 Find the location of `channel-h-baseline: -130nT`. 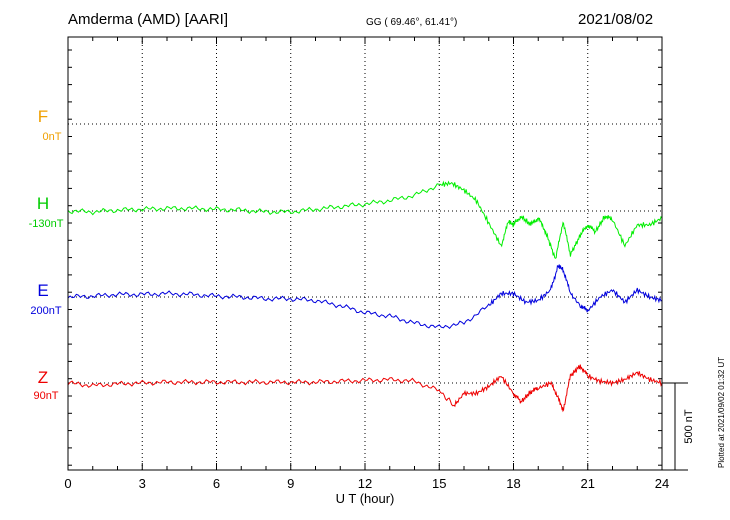

channel-h-baseline: -130nT is located at coordinates (46, 224).